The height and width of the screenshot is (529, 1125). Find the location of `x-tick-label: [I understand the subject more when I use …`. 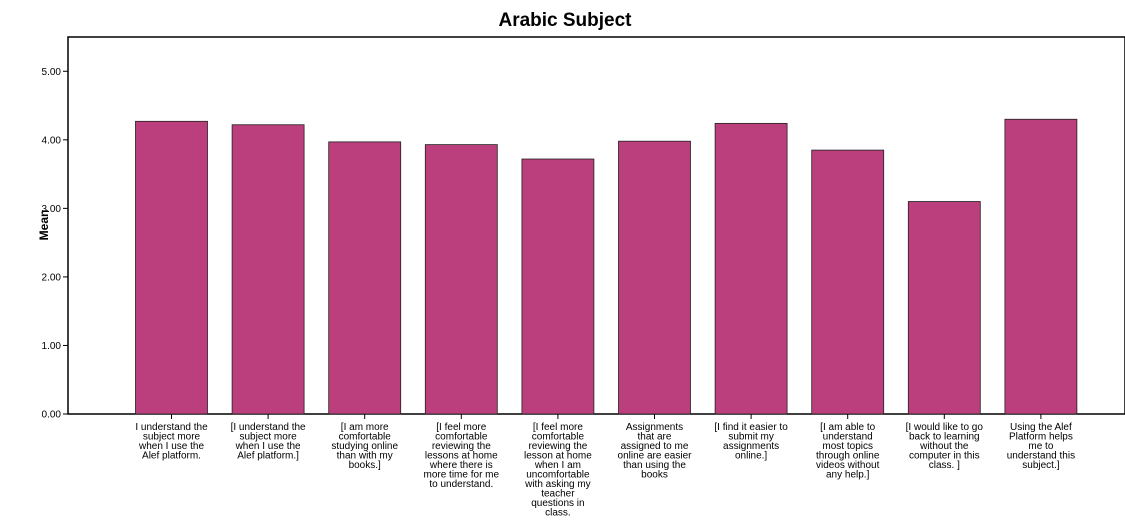

x-tick-label: [I understand the subject more when I use … is located at coordinates (268, 442).